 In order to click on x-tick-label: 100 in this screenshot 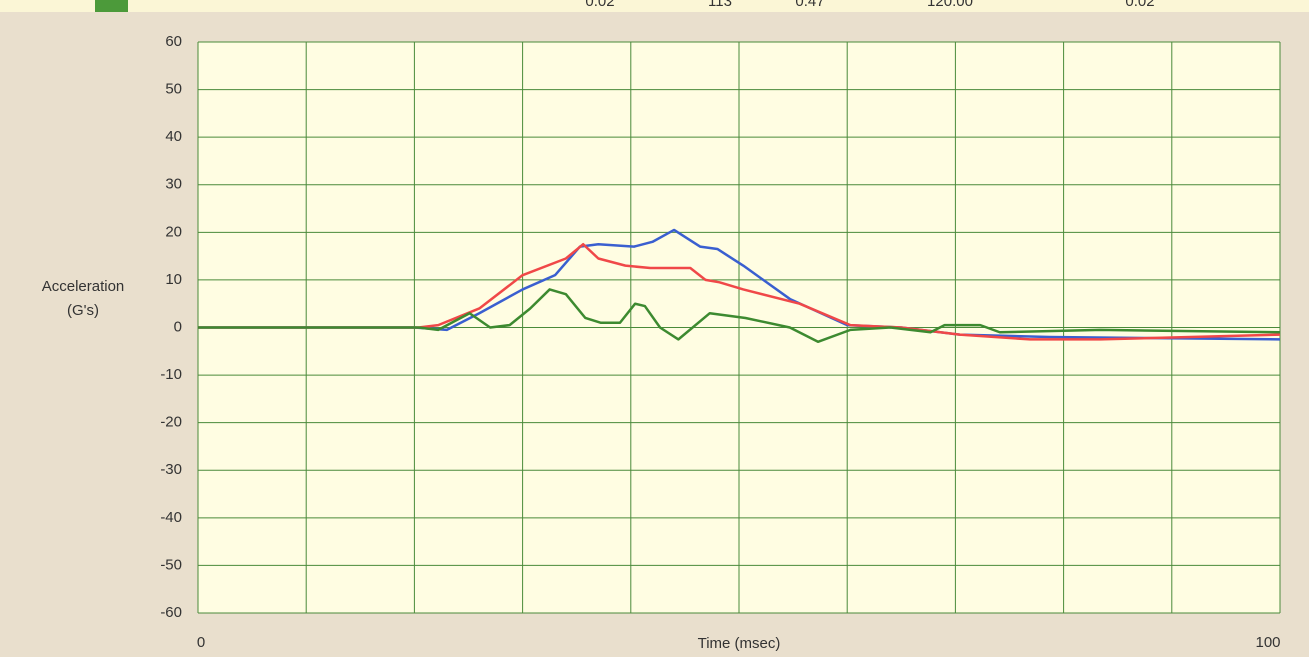, I will do `click(1267, 642)`.